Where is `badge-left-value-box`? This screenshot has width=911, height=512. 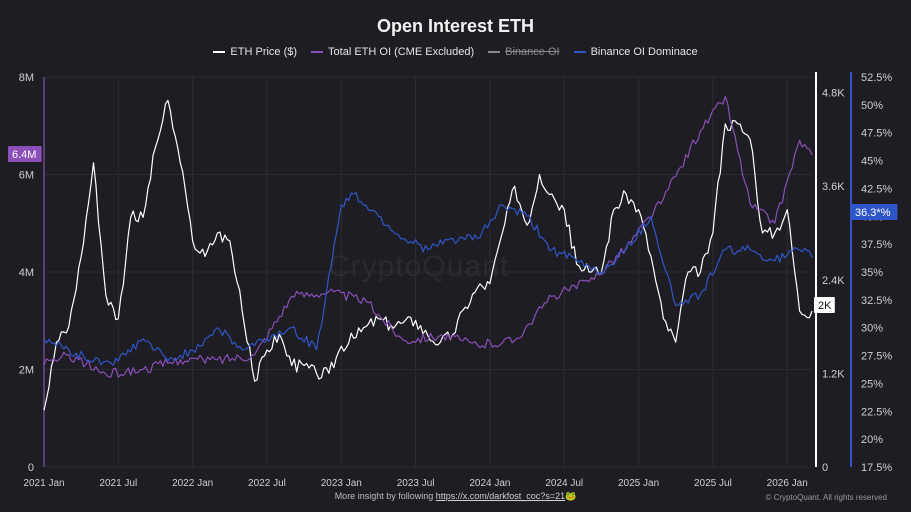
badge-left-value-box is located at coordinates (25, 154).